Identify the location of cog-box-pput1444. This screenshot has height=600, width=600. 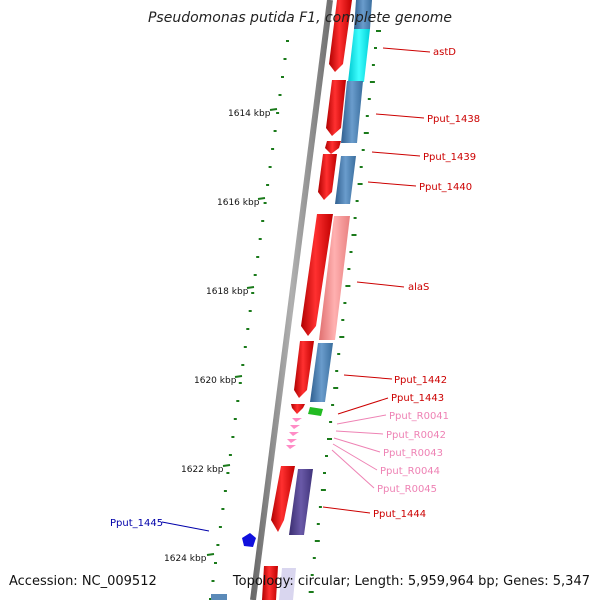
(301, 502).